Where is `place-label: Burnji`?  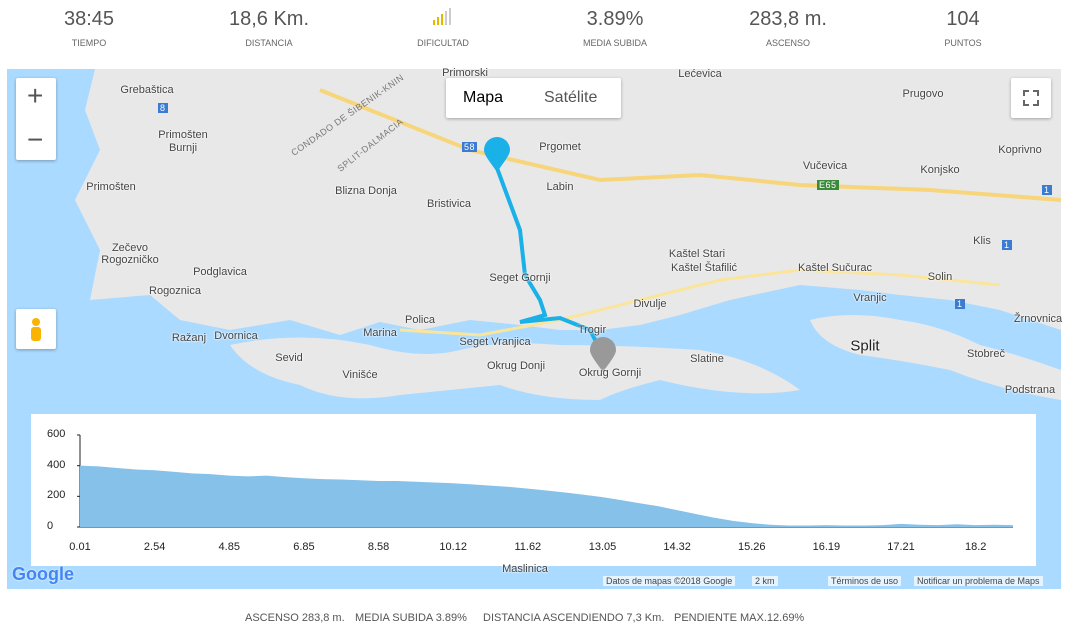 place-label: Burnji is located at coordinates (183, 148).